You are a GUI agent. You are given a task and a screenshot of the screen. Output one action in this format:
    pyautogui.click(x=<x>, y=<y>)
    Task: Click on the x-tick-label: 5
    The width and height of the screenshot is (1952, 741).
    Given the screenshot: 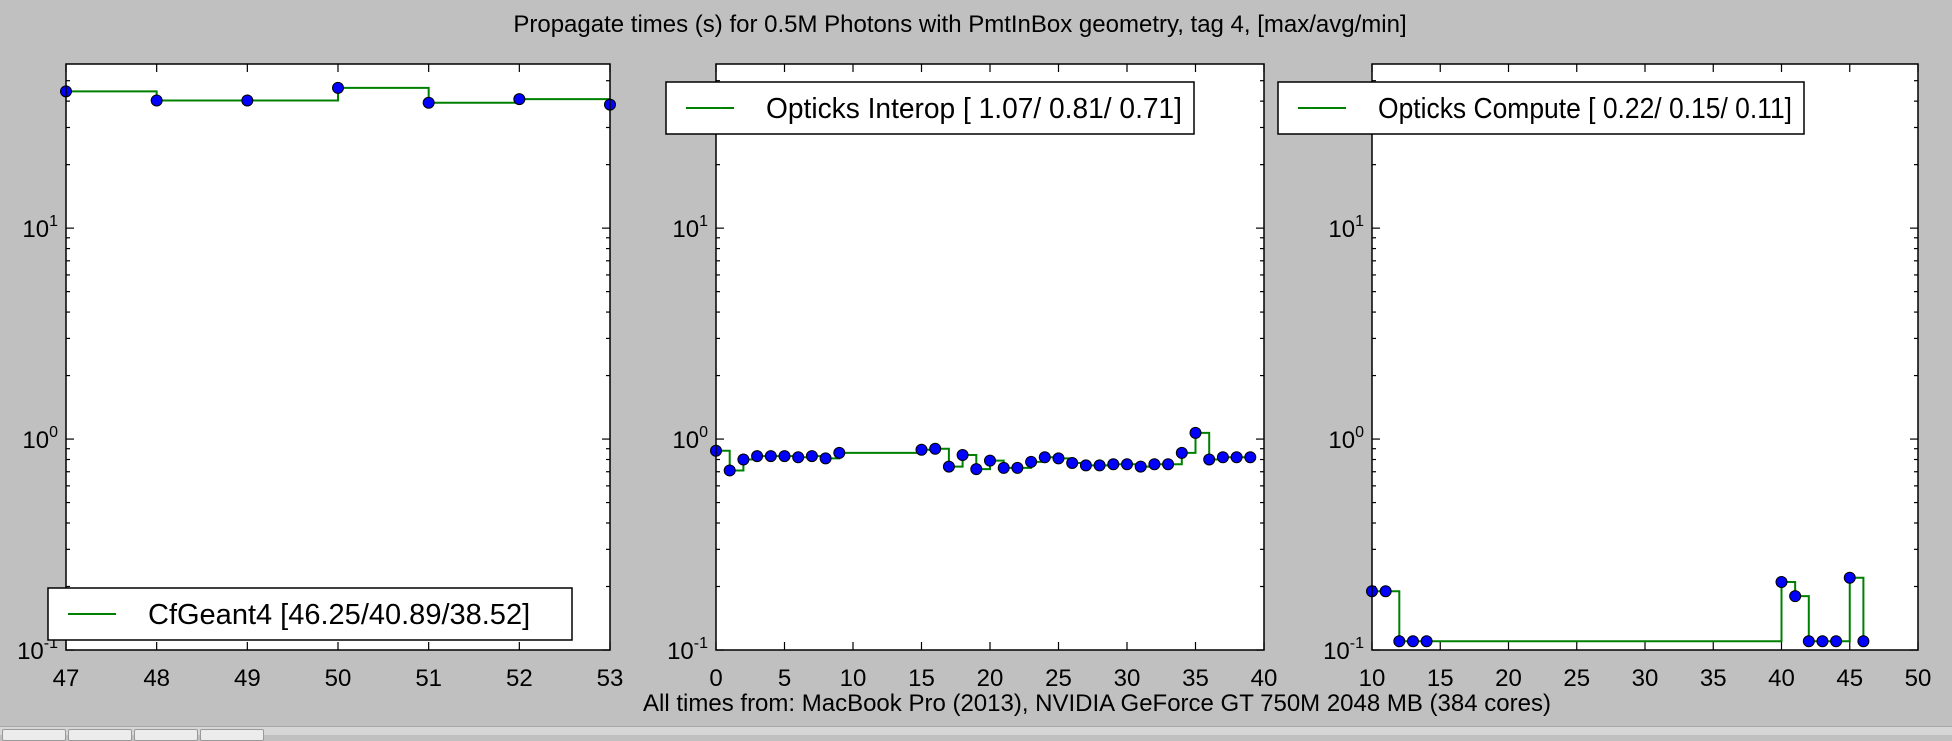 What is the action you would take?
    pyautogui.click(x=784, y=678)
    